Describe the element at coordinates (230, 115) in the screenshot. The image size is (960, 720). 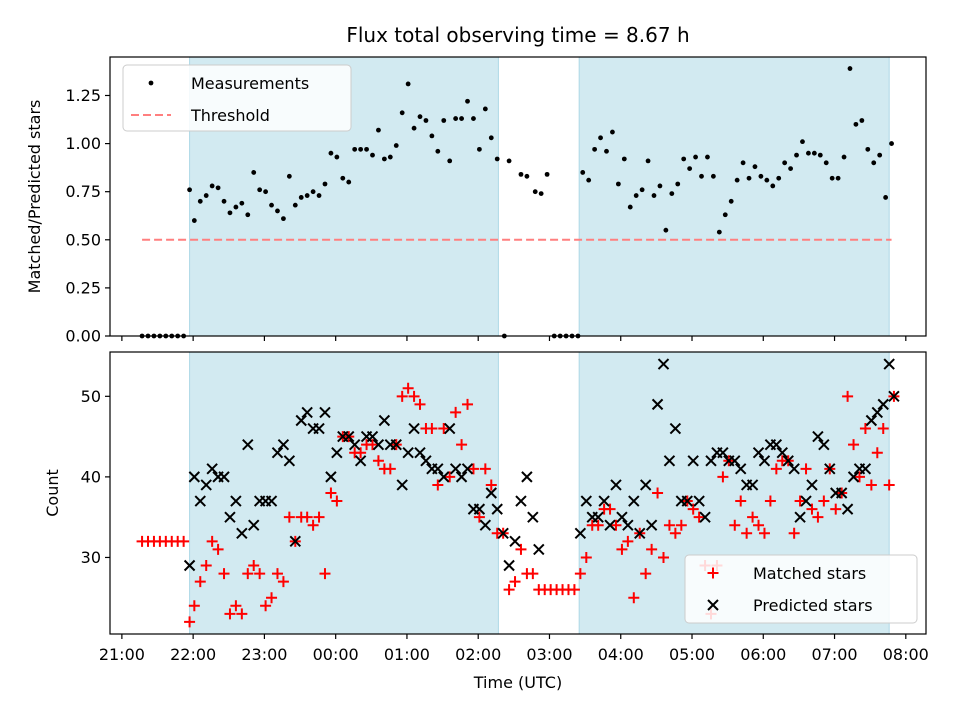
I see `legend-label: Threshold` at that location.